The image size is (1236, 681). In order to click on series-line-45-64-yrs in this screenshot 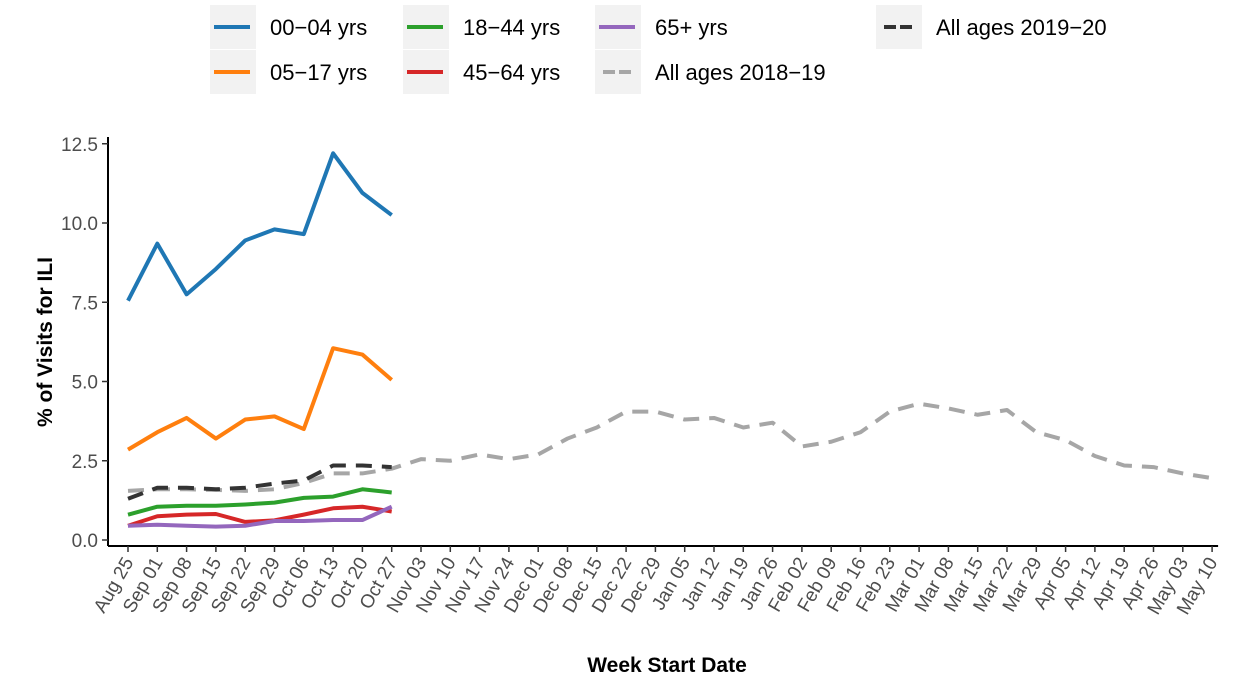, I will do `click(260, 516)`.